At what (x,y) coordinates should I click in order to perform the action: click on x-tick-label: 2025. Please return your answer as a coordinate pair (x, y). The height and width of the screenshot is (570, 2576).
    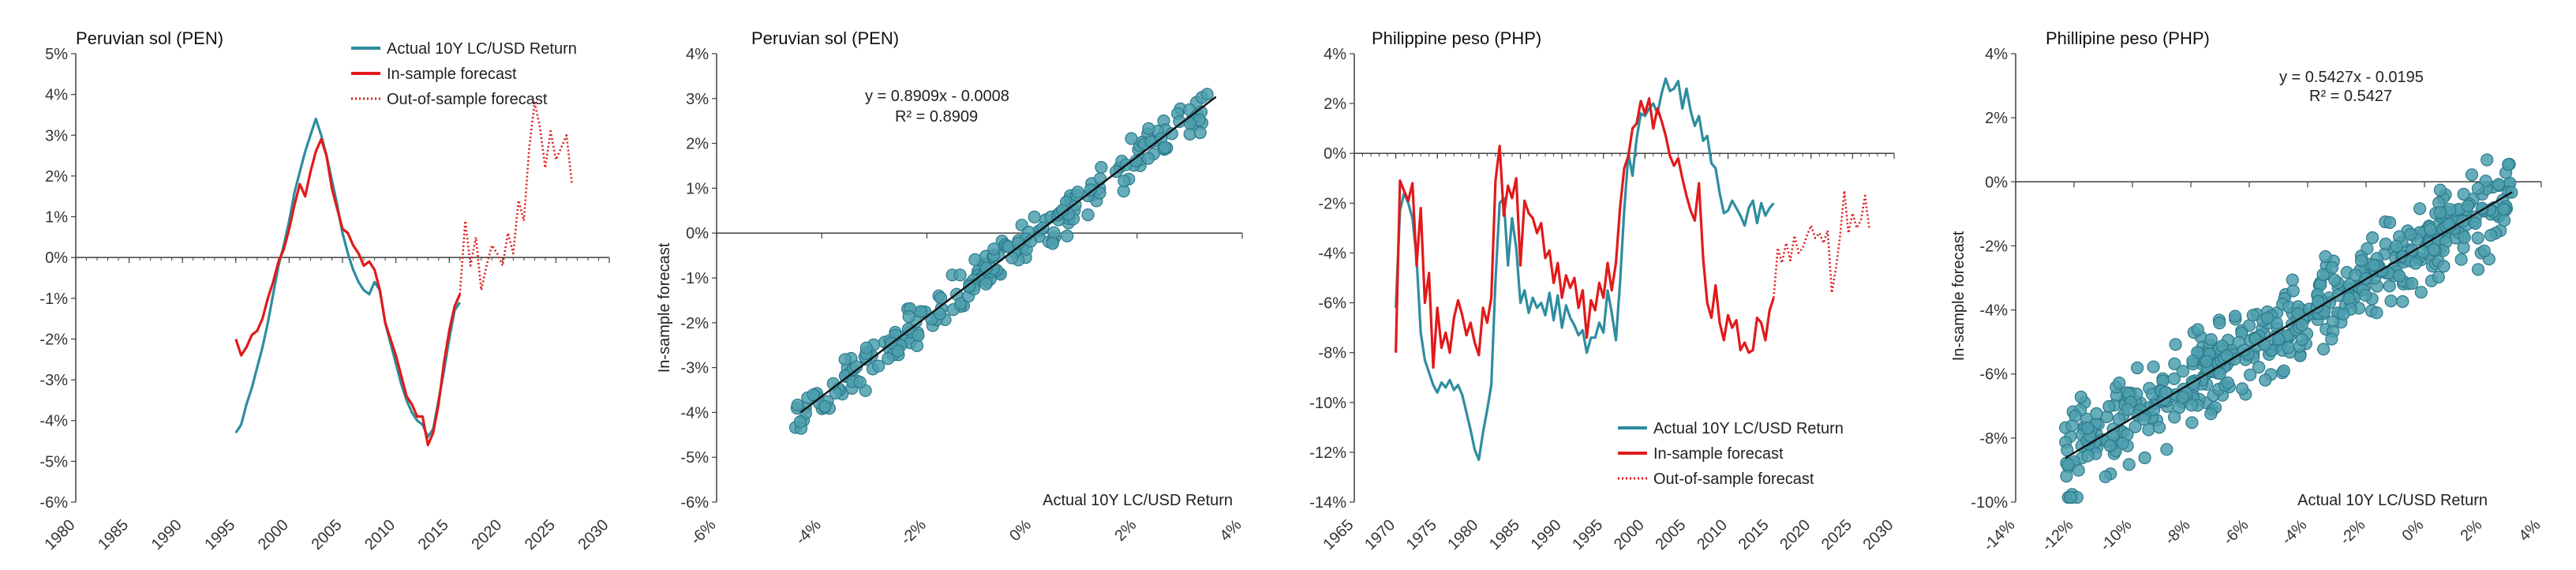
    Looking at the image, I should click on (1836, 534).